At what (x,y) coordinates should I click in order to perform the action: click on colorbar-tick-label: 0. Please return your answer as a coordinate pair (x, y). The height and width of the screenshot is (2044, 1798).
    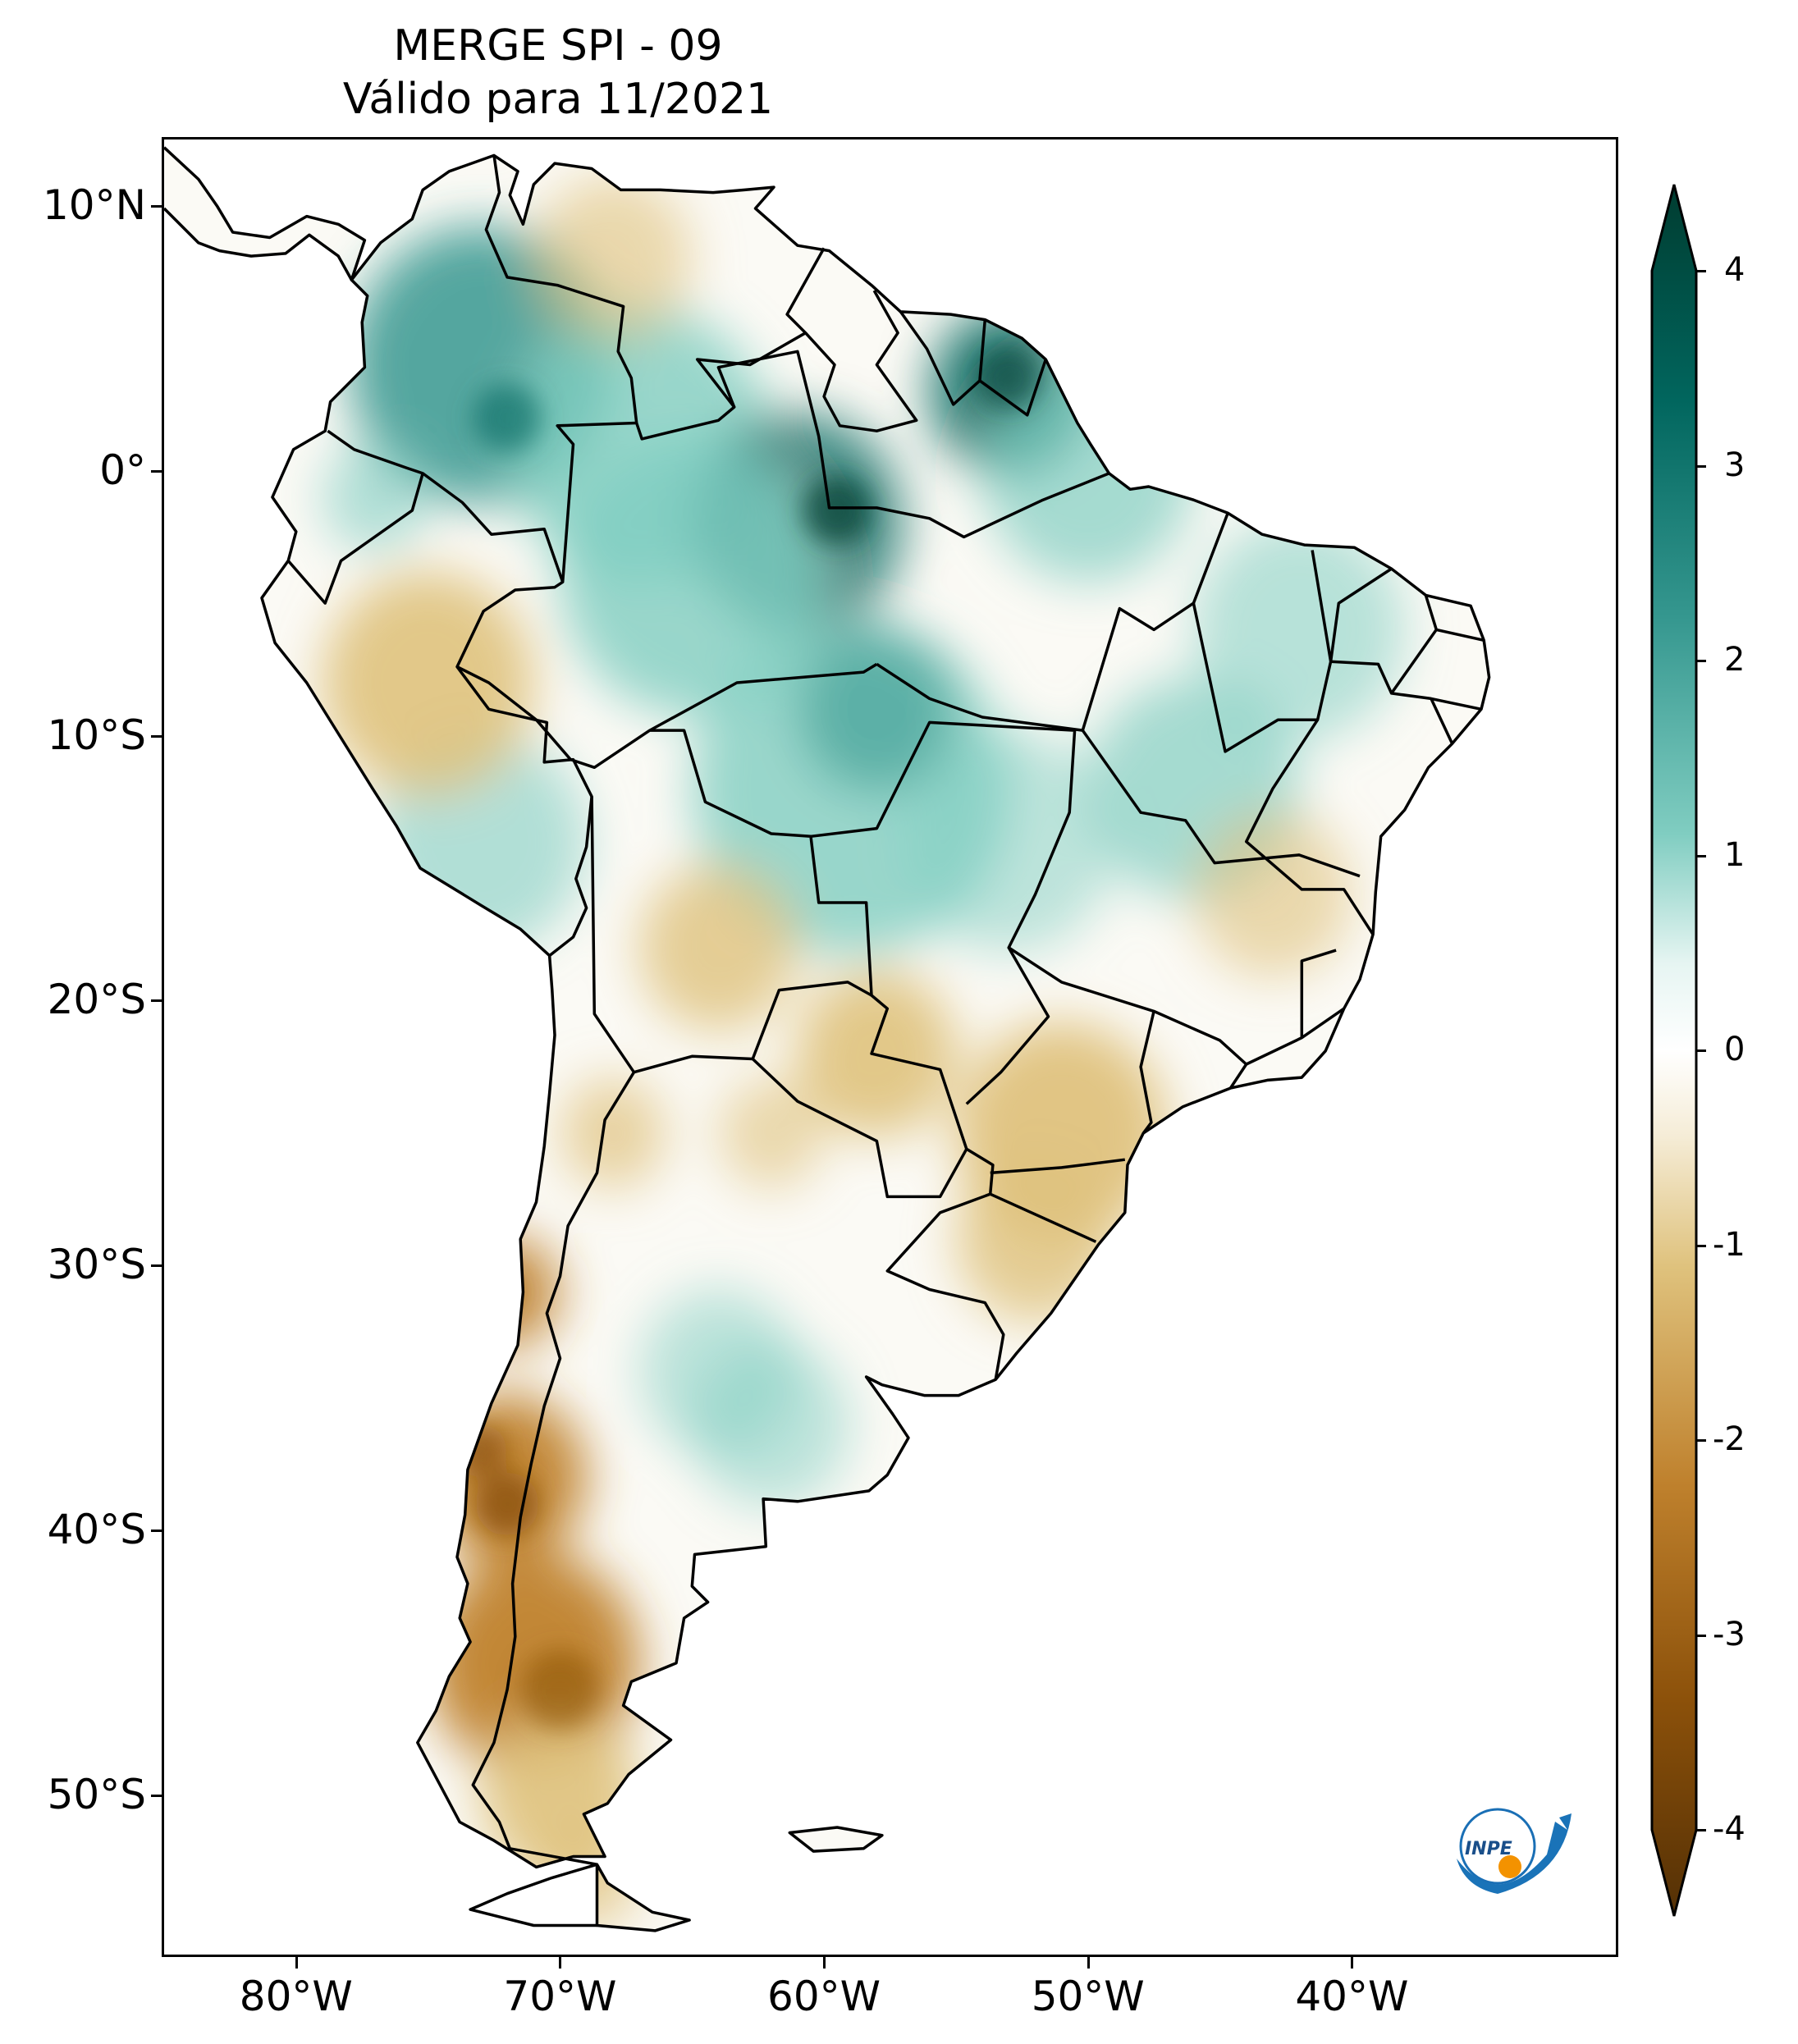
    Looking at the image, I should click on (1734, 1049).